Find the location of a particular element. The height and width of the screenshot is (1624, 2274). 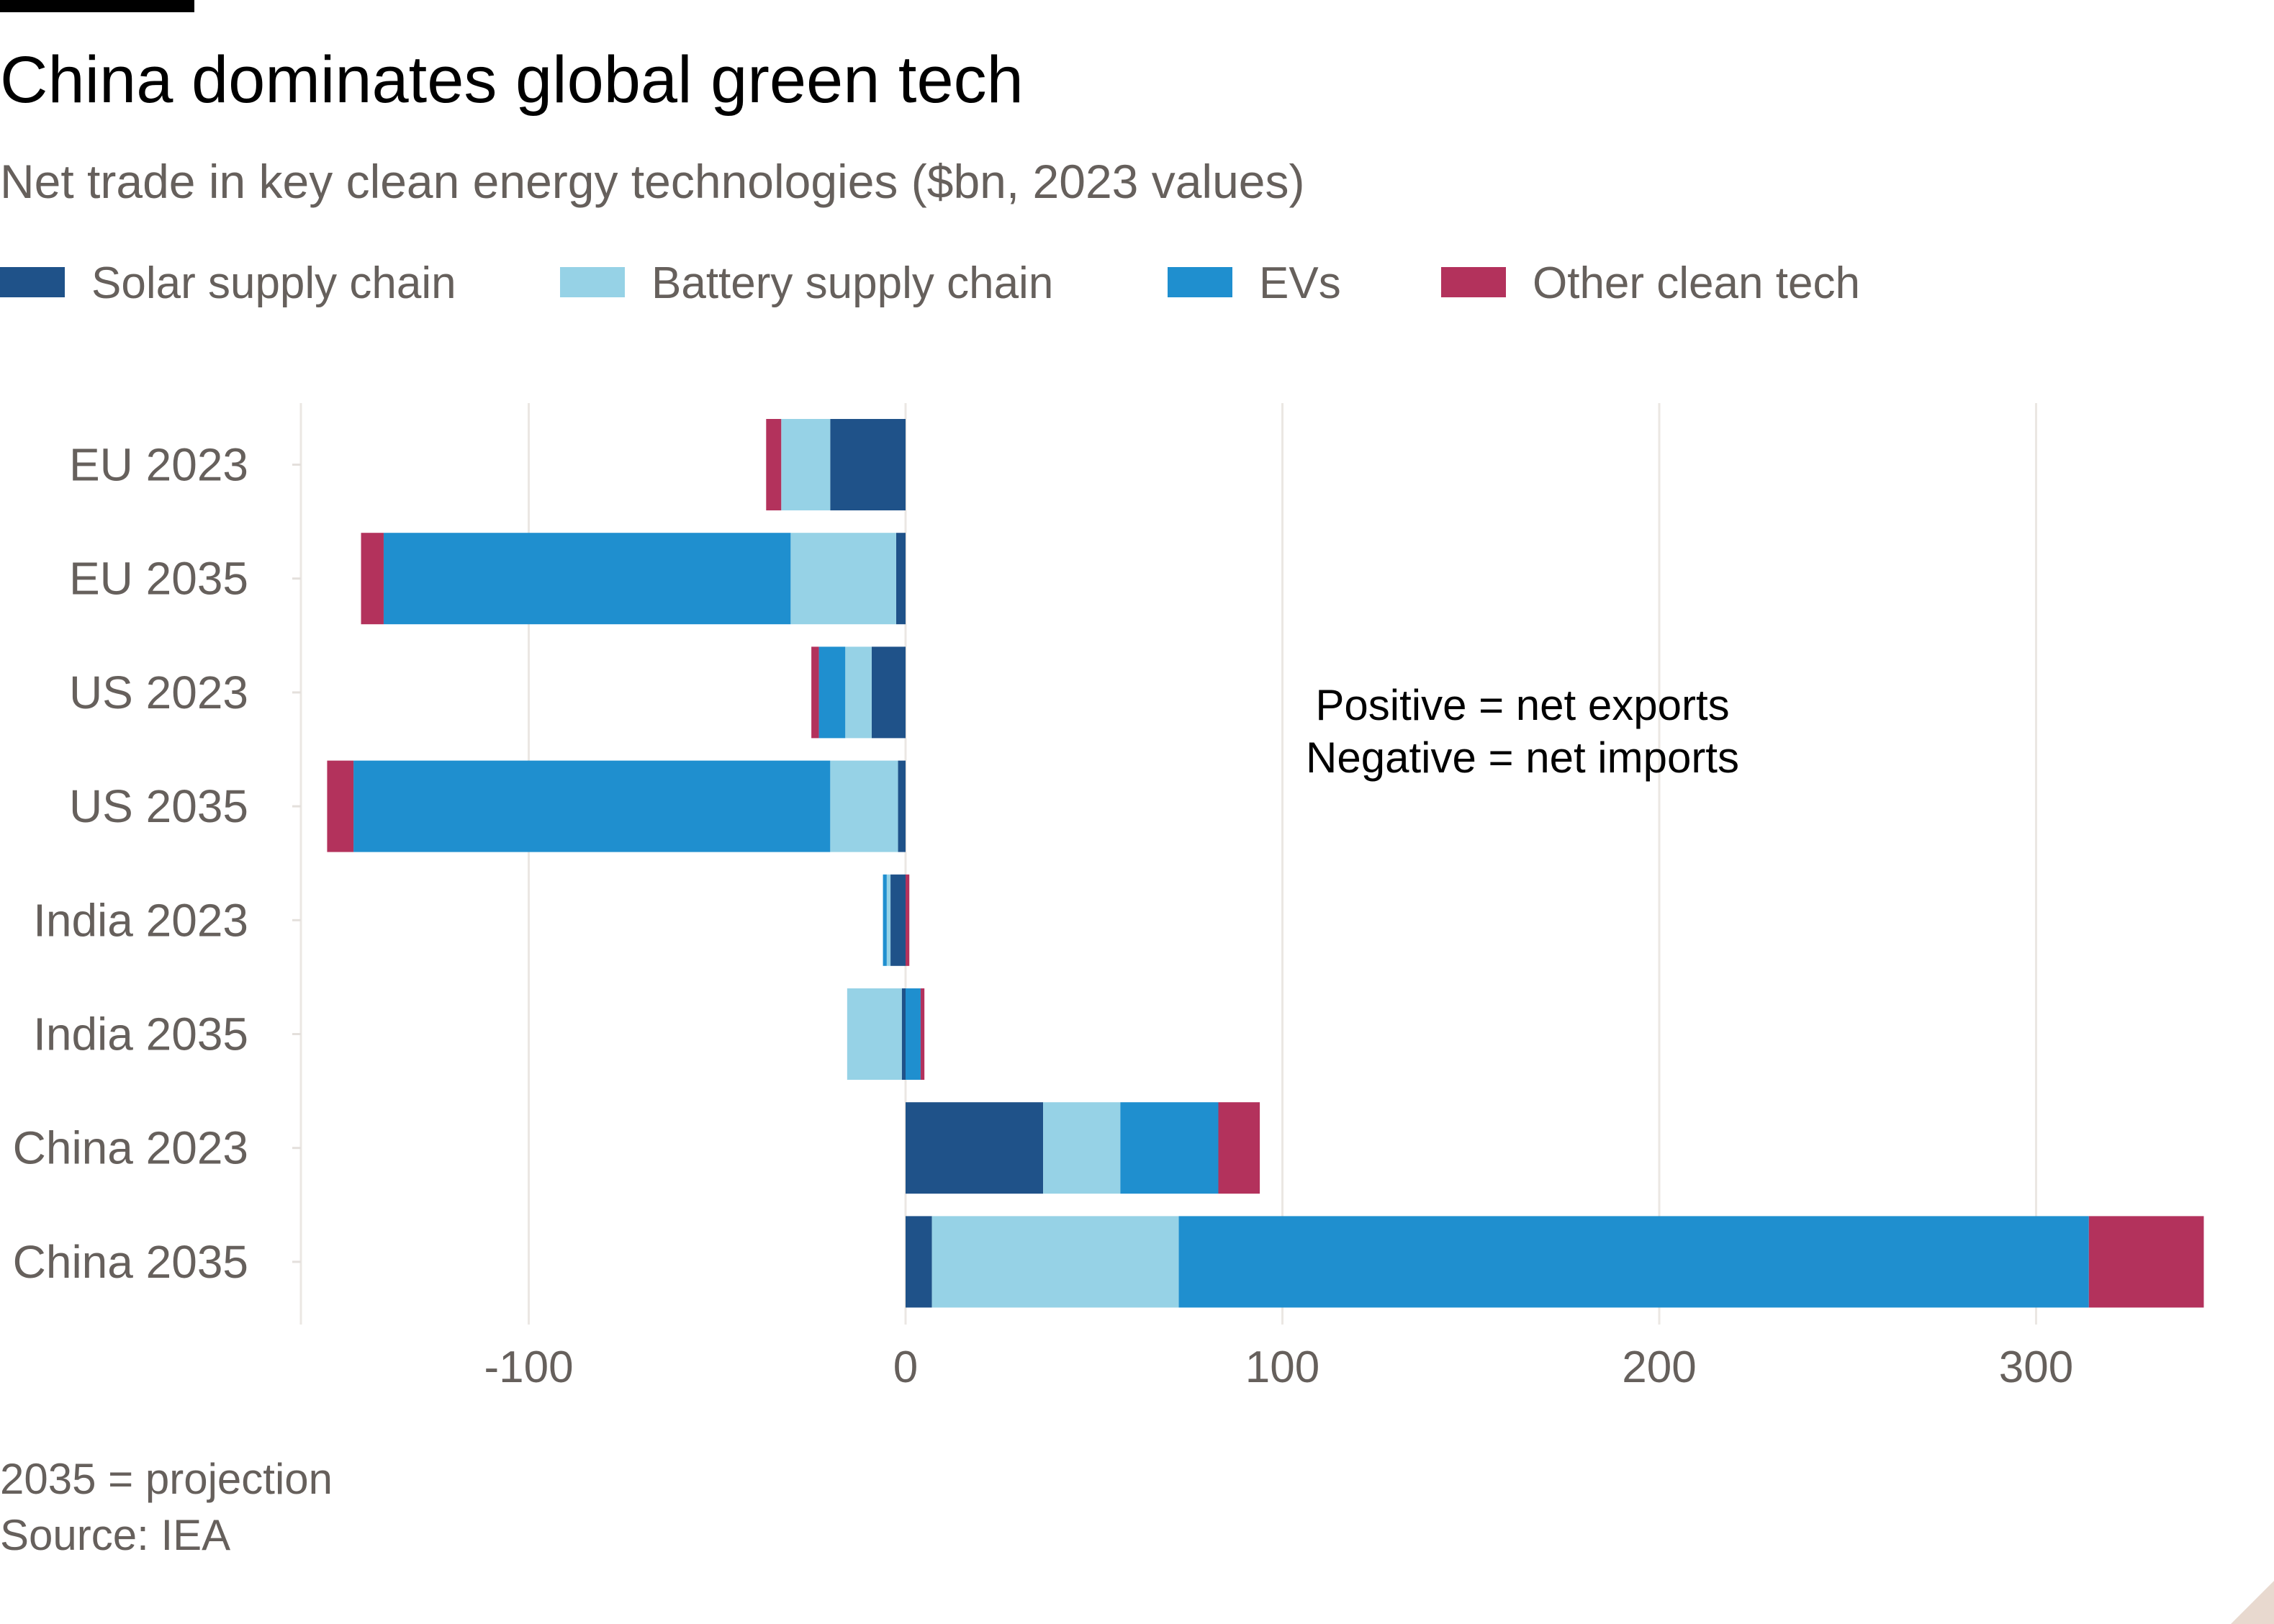

category-label-6: China 2023 is located at coordinates (130, 1148).